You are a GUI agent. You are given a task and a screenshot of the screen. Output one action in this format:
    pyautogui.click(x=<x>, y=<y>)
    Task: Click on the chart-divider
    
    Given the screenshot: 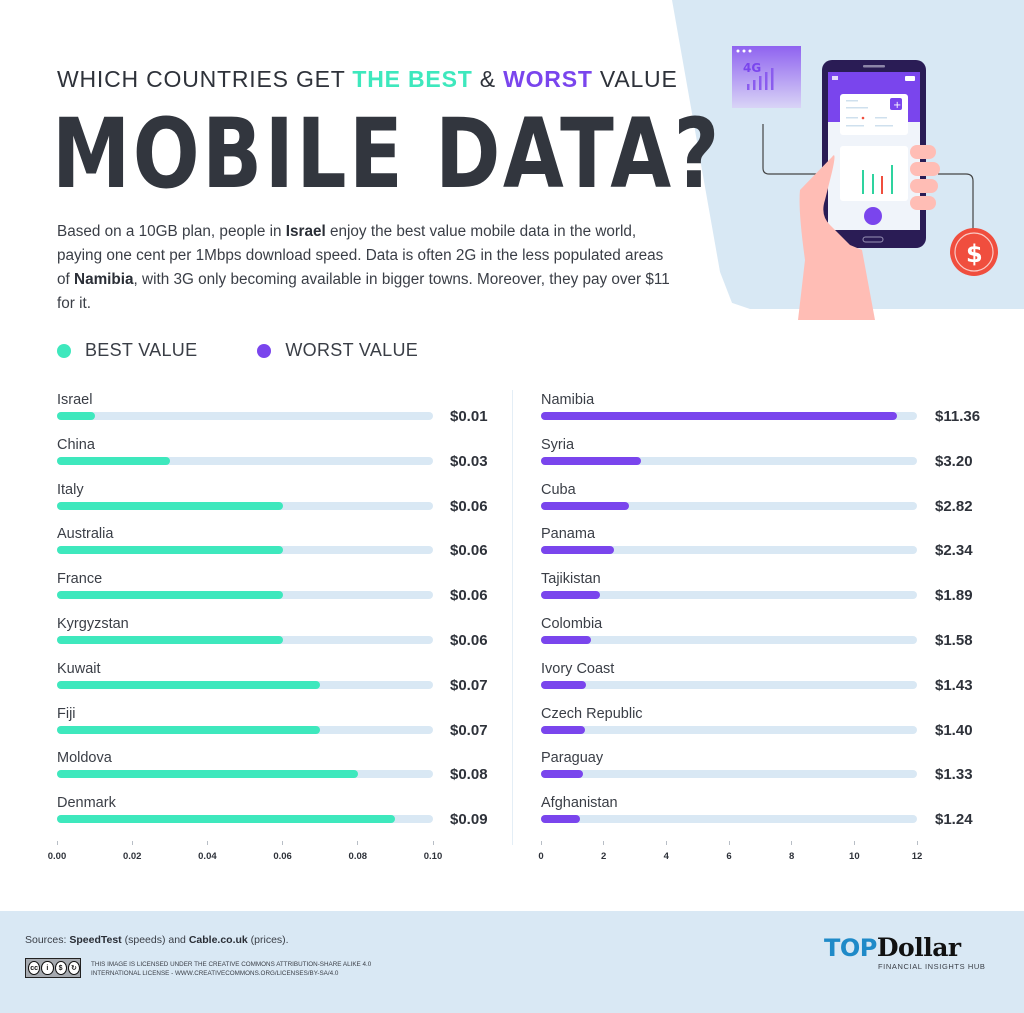 What is the action you would take?
    pyautogui.click(x=512, y=617)
    